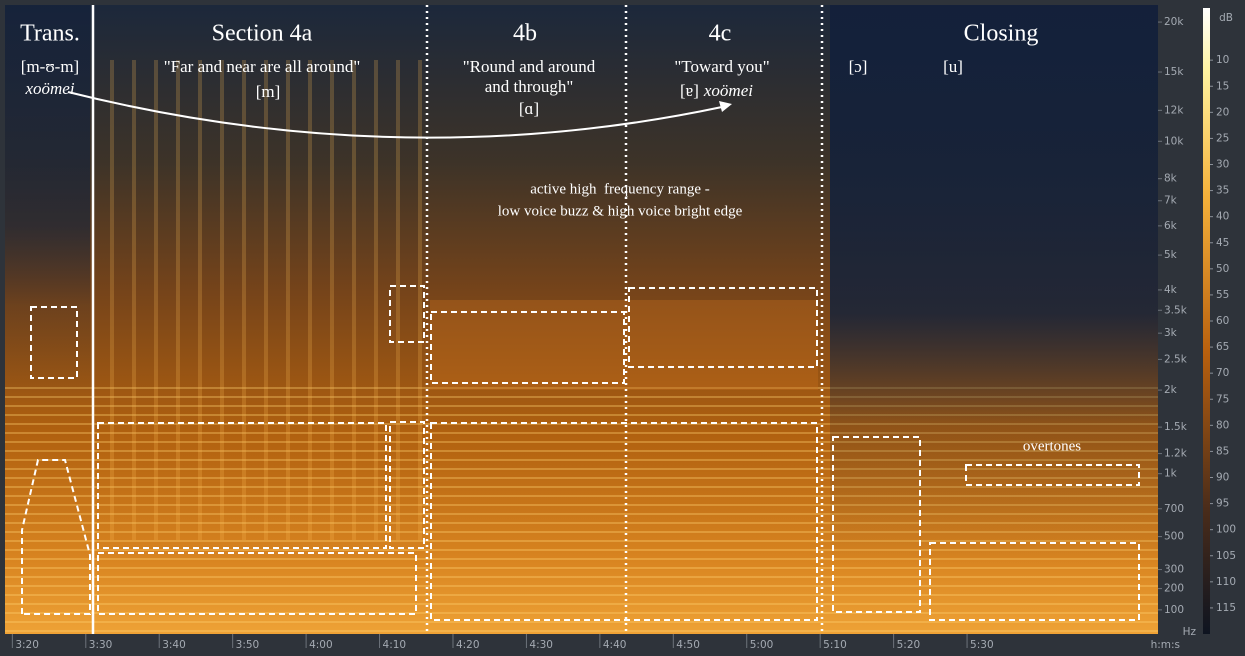 The width and height of the screenshot is (1245, 656). Describe the element at coordinates (909, 645) in the screenshot. I see `x-tick-label: 5:20` at that location.